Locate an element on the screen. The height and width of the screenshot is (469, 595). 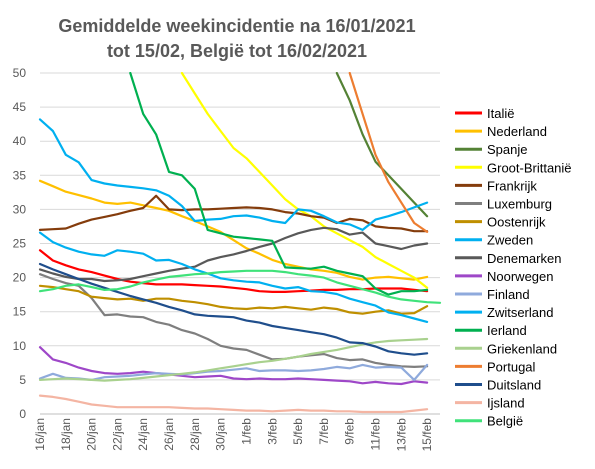
y-tick-label: 25 is located at coordinates (20, 244).